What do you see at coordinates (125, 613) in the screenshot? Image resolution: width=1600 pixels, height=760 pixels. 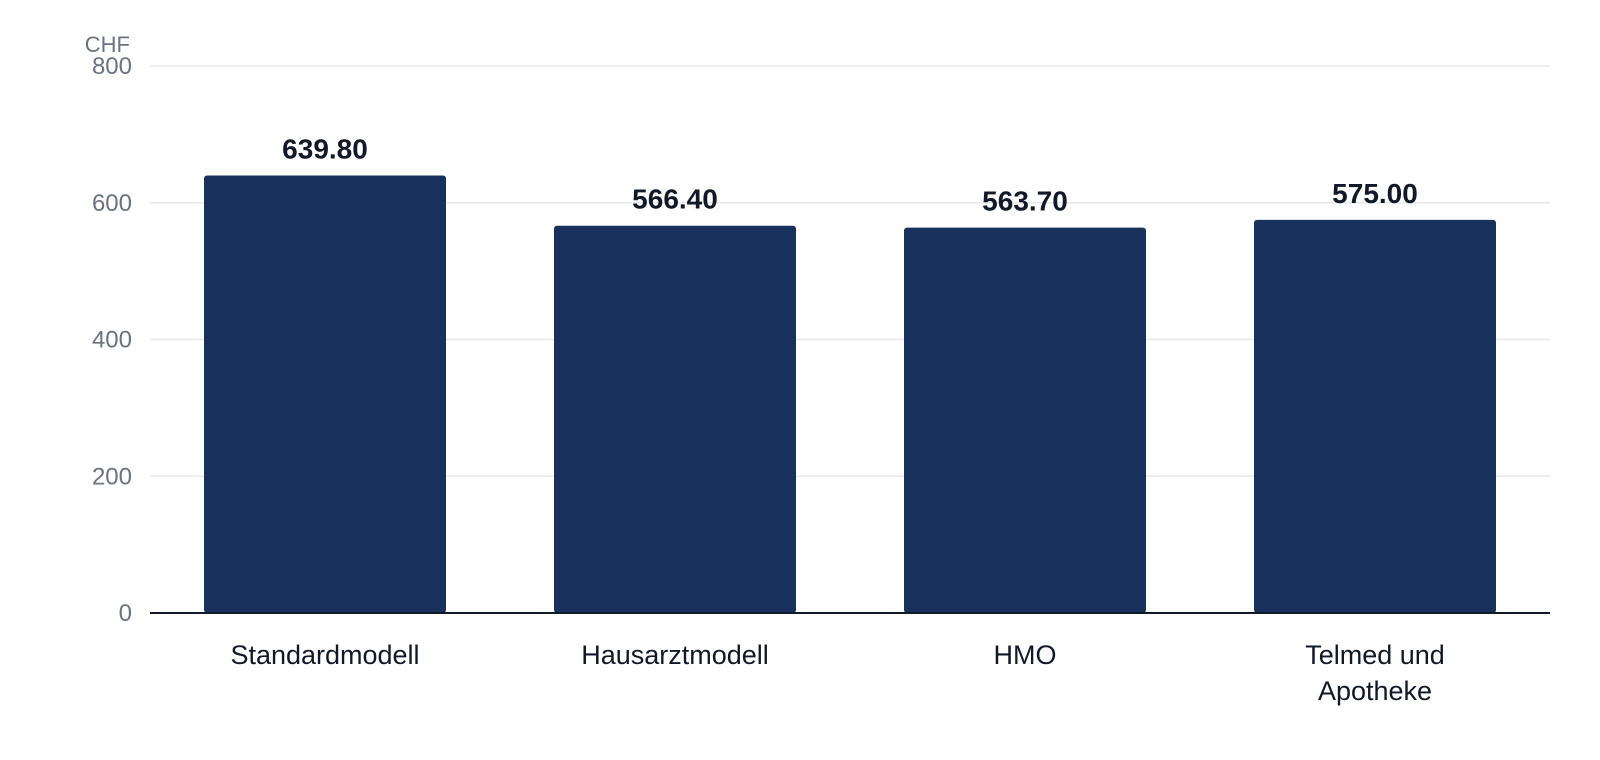 I see `y-tick-label: 0` at bounding box center [125, 613].